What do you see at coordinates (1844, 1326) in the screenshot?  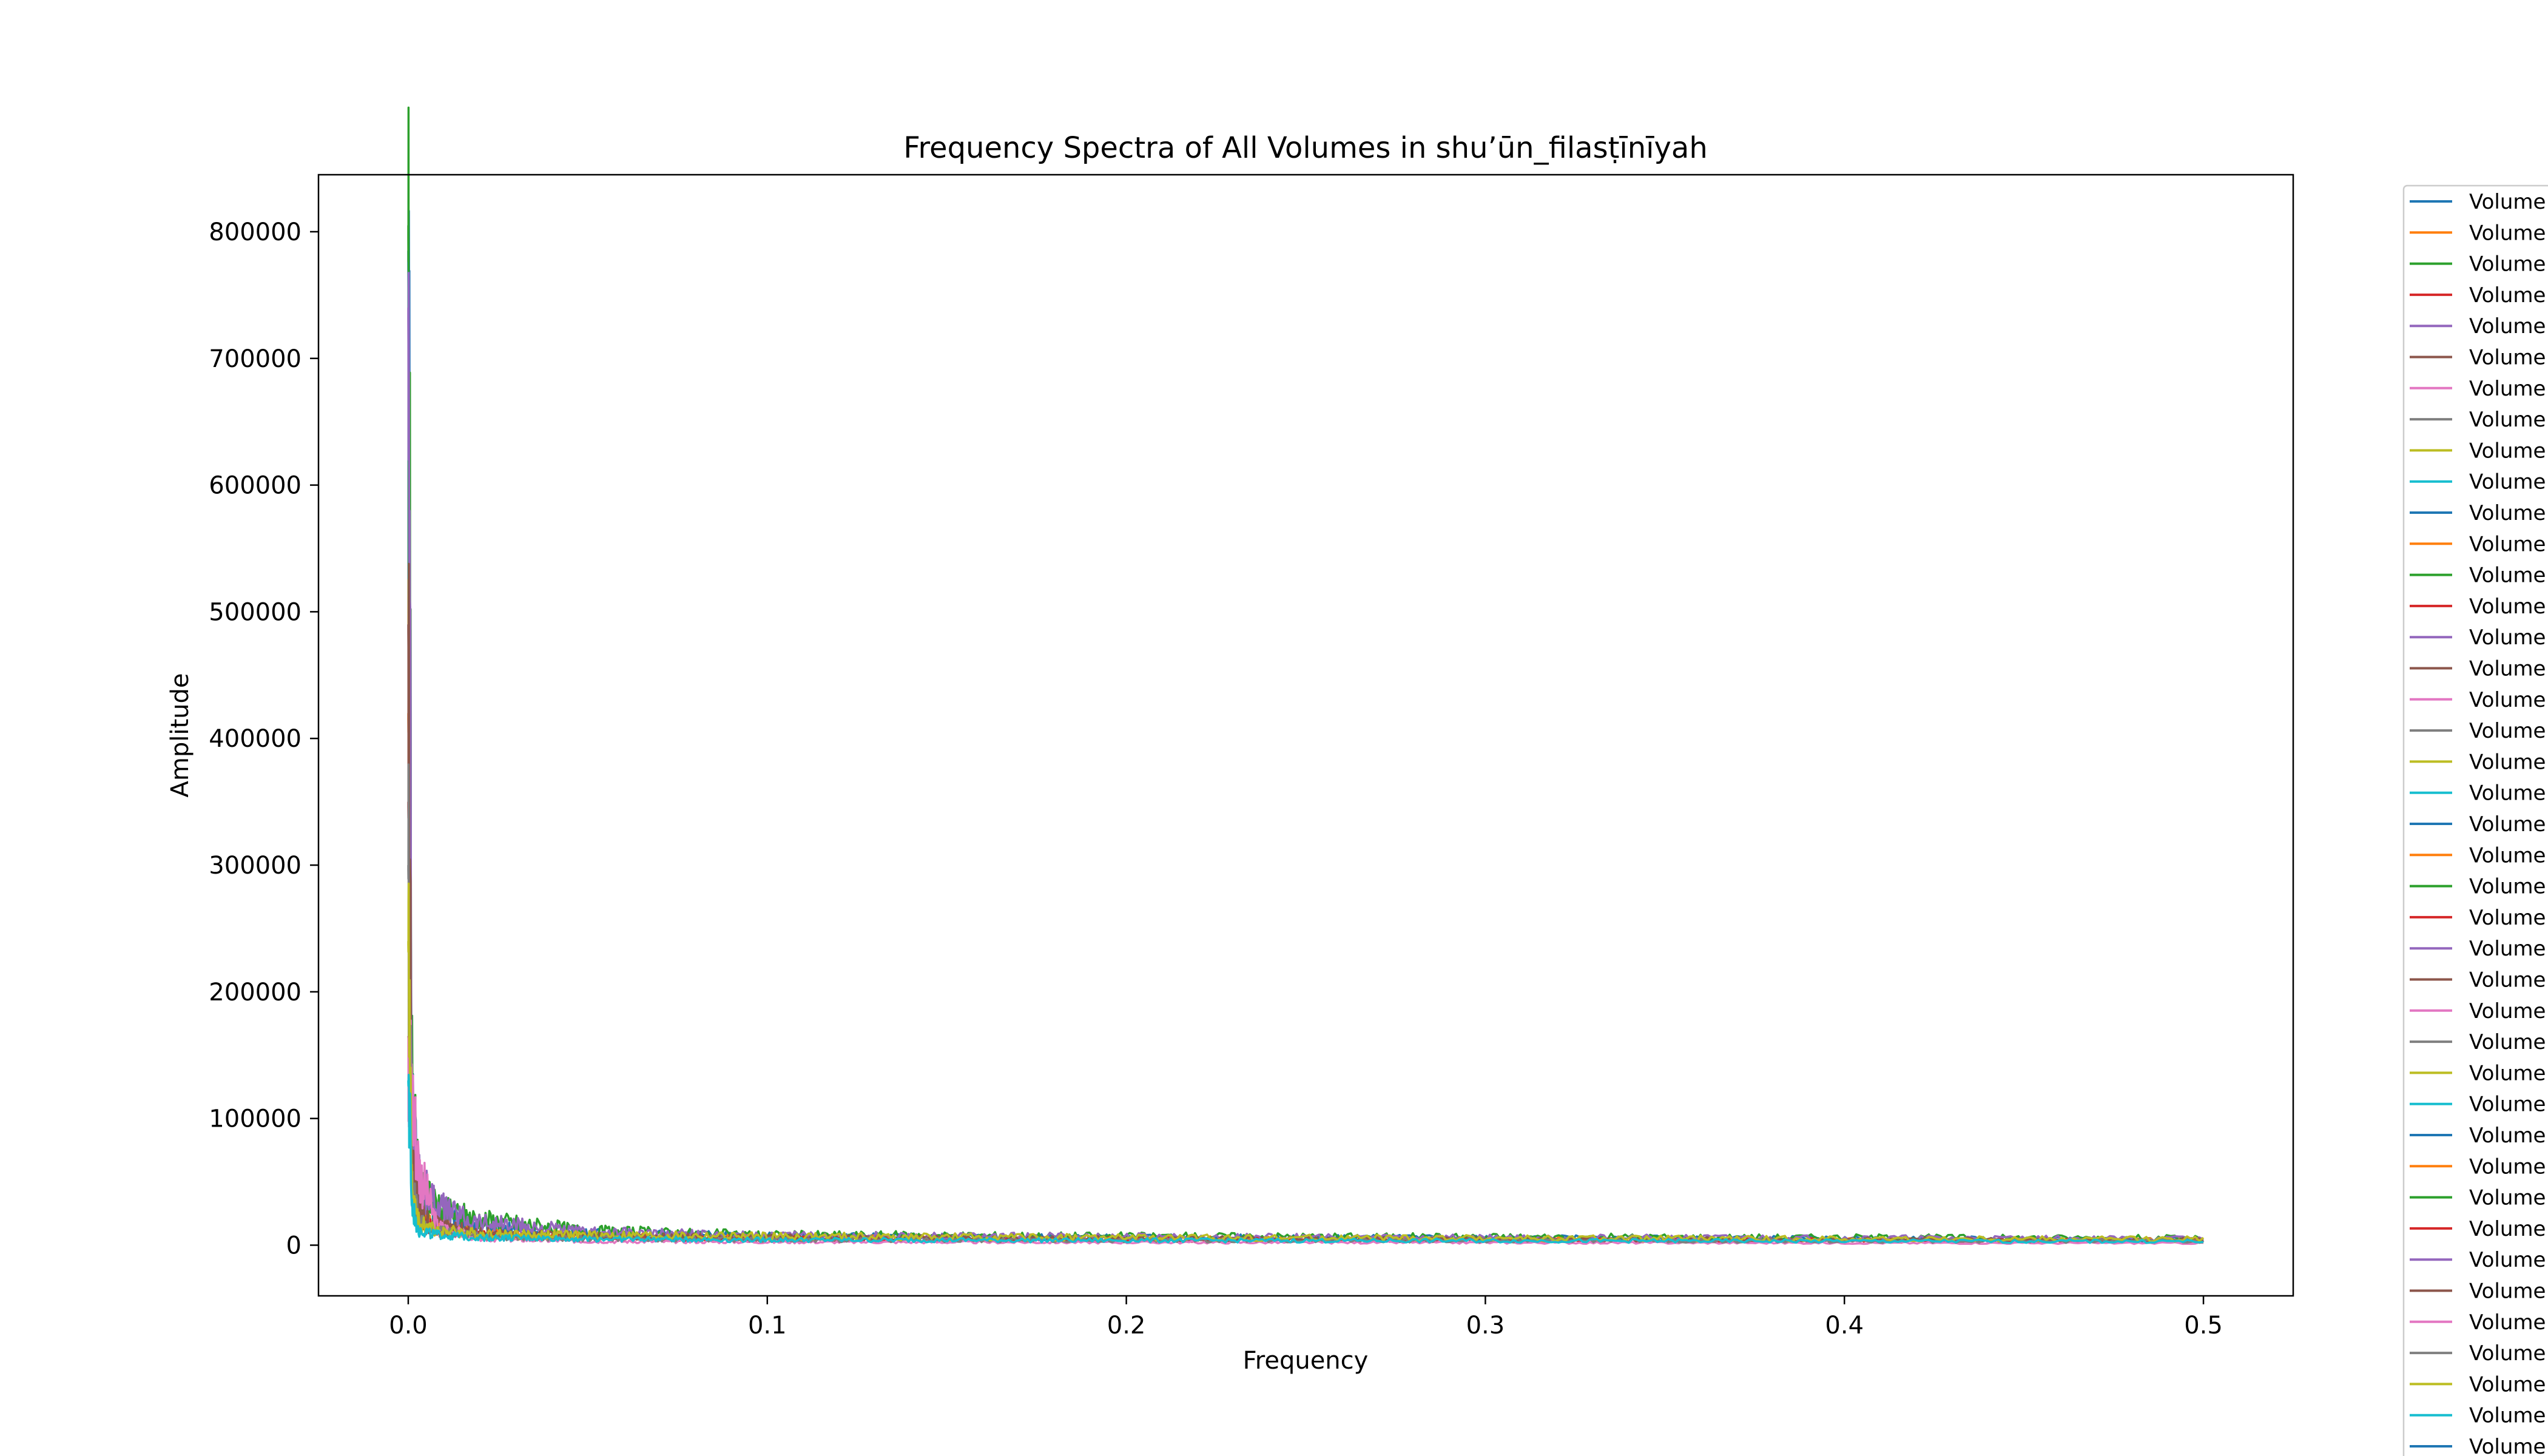 I see `x-tick-label: 0.4` at bounding box center [1844, 1326].